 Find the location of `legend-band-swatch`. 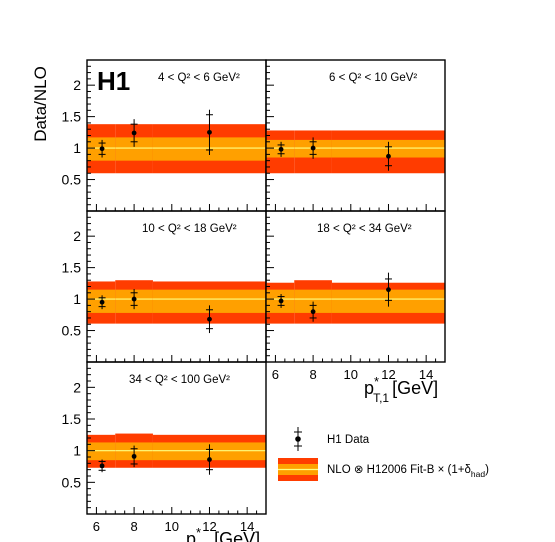

legend-band-swatch is located at coordinates (298, 469).